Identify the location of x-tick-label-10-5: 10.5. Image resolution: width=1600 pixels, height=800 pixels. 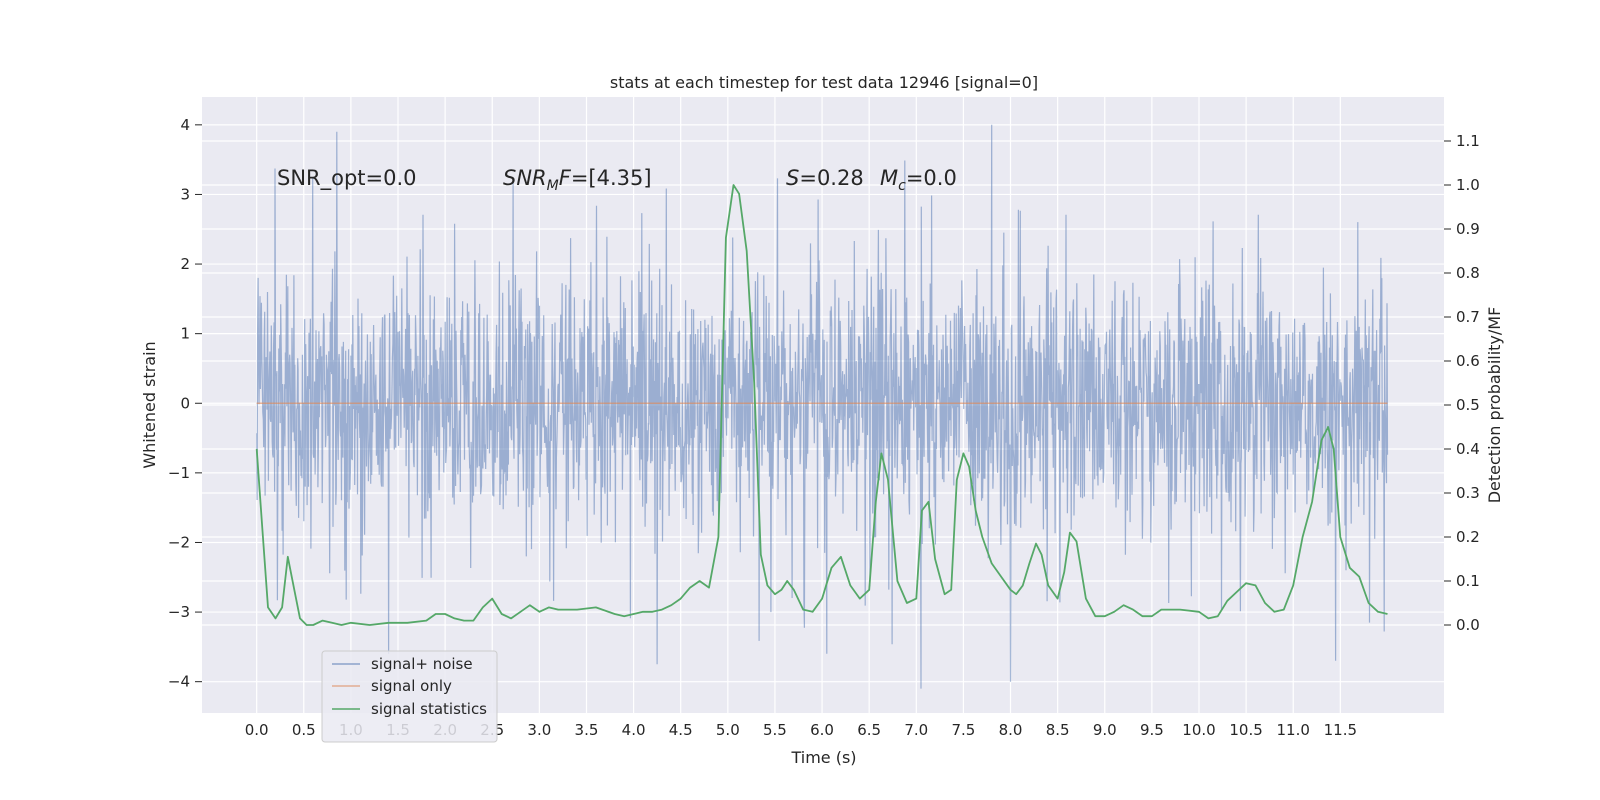
(1245, 730).